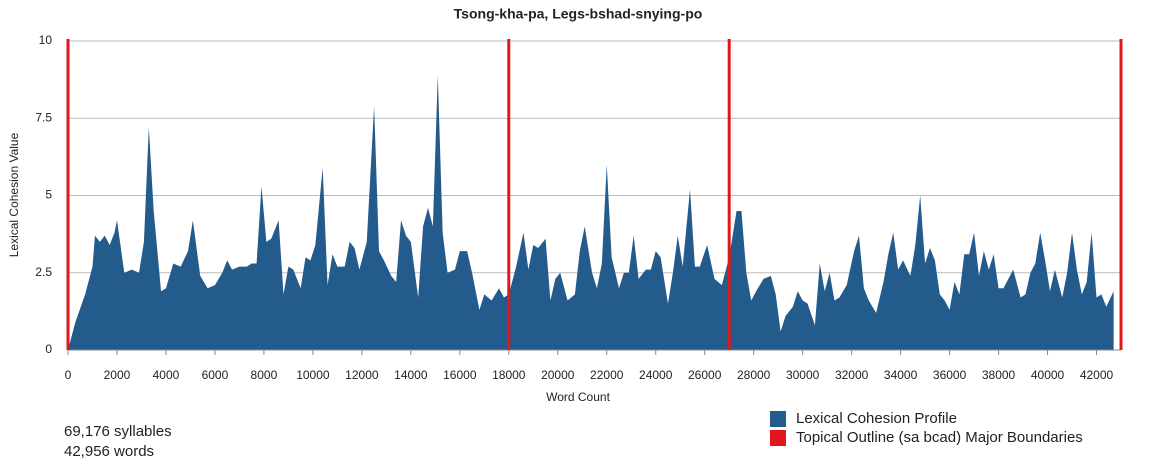 This screenshot has height=462, width=1154. Describe the element at coordinates (578, 14) in the screenshot. I see `chart-title: Tsong-kha-pa, Legs-bshad-snying-po` at that location.